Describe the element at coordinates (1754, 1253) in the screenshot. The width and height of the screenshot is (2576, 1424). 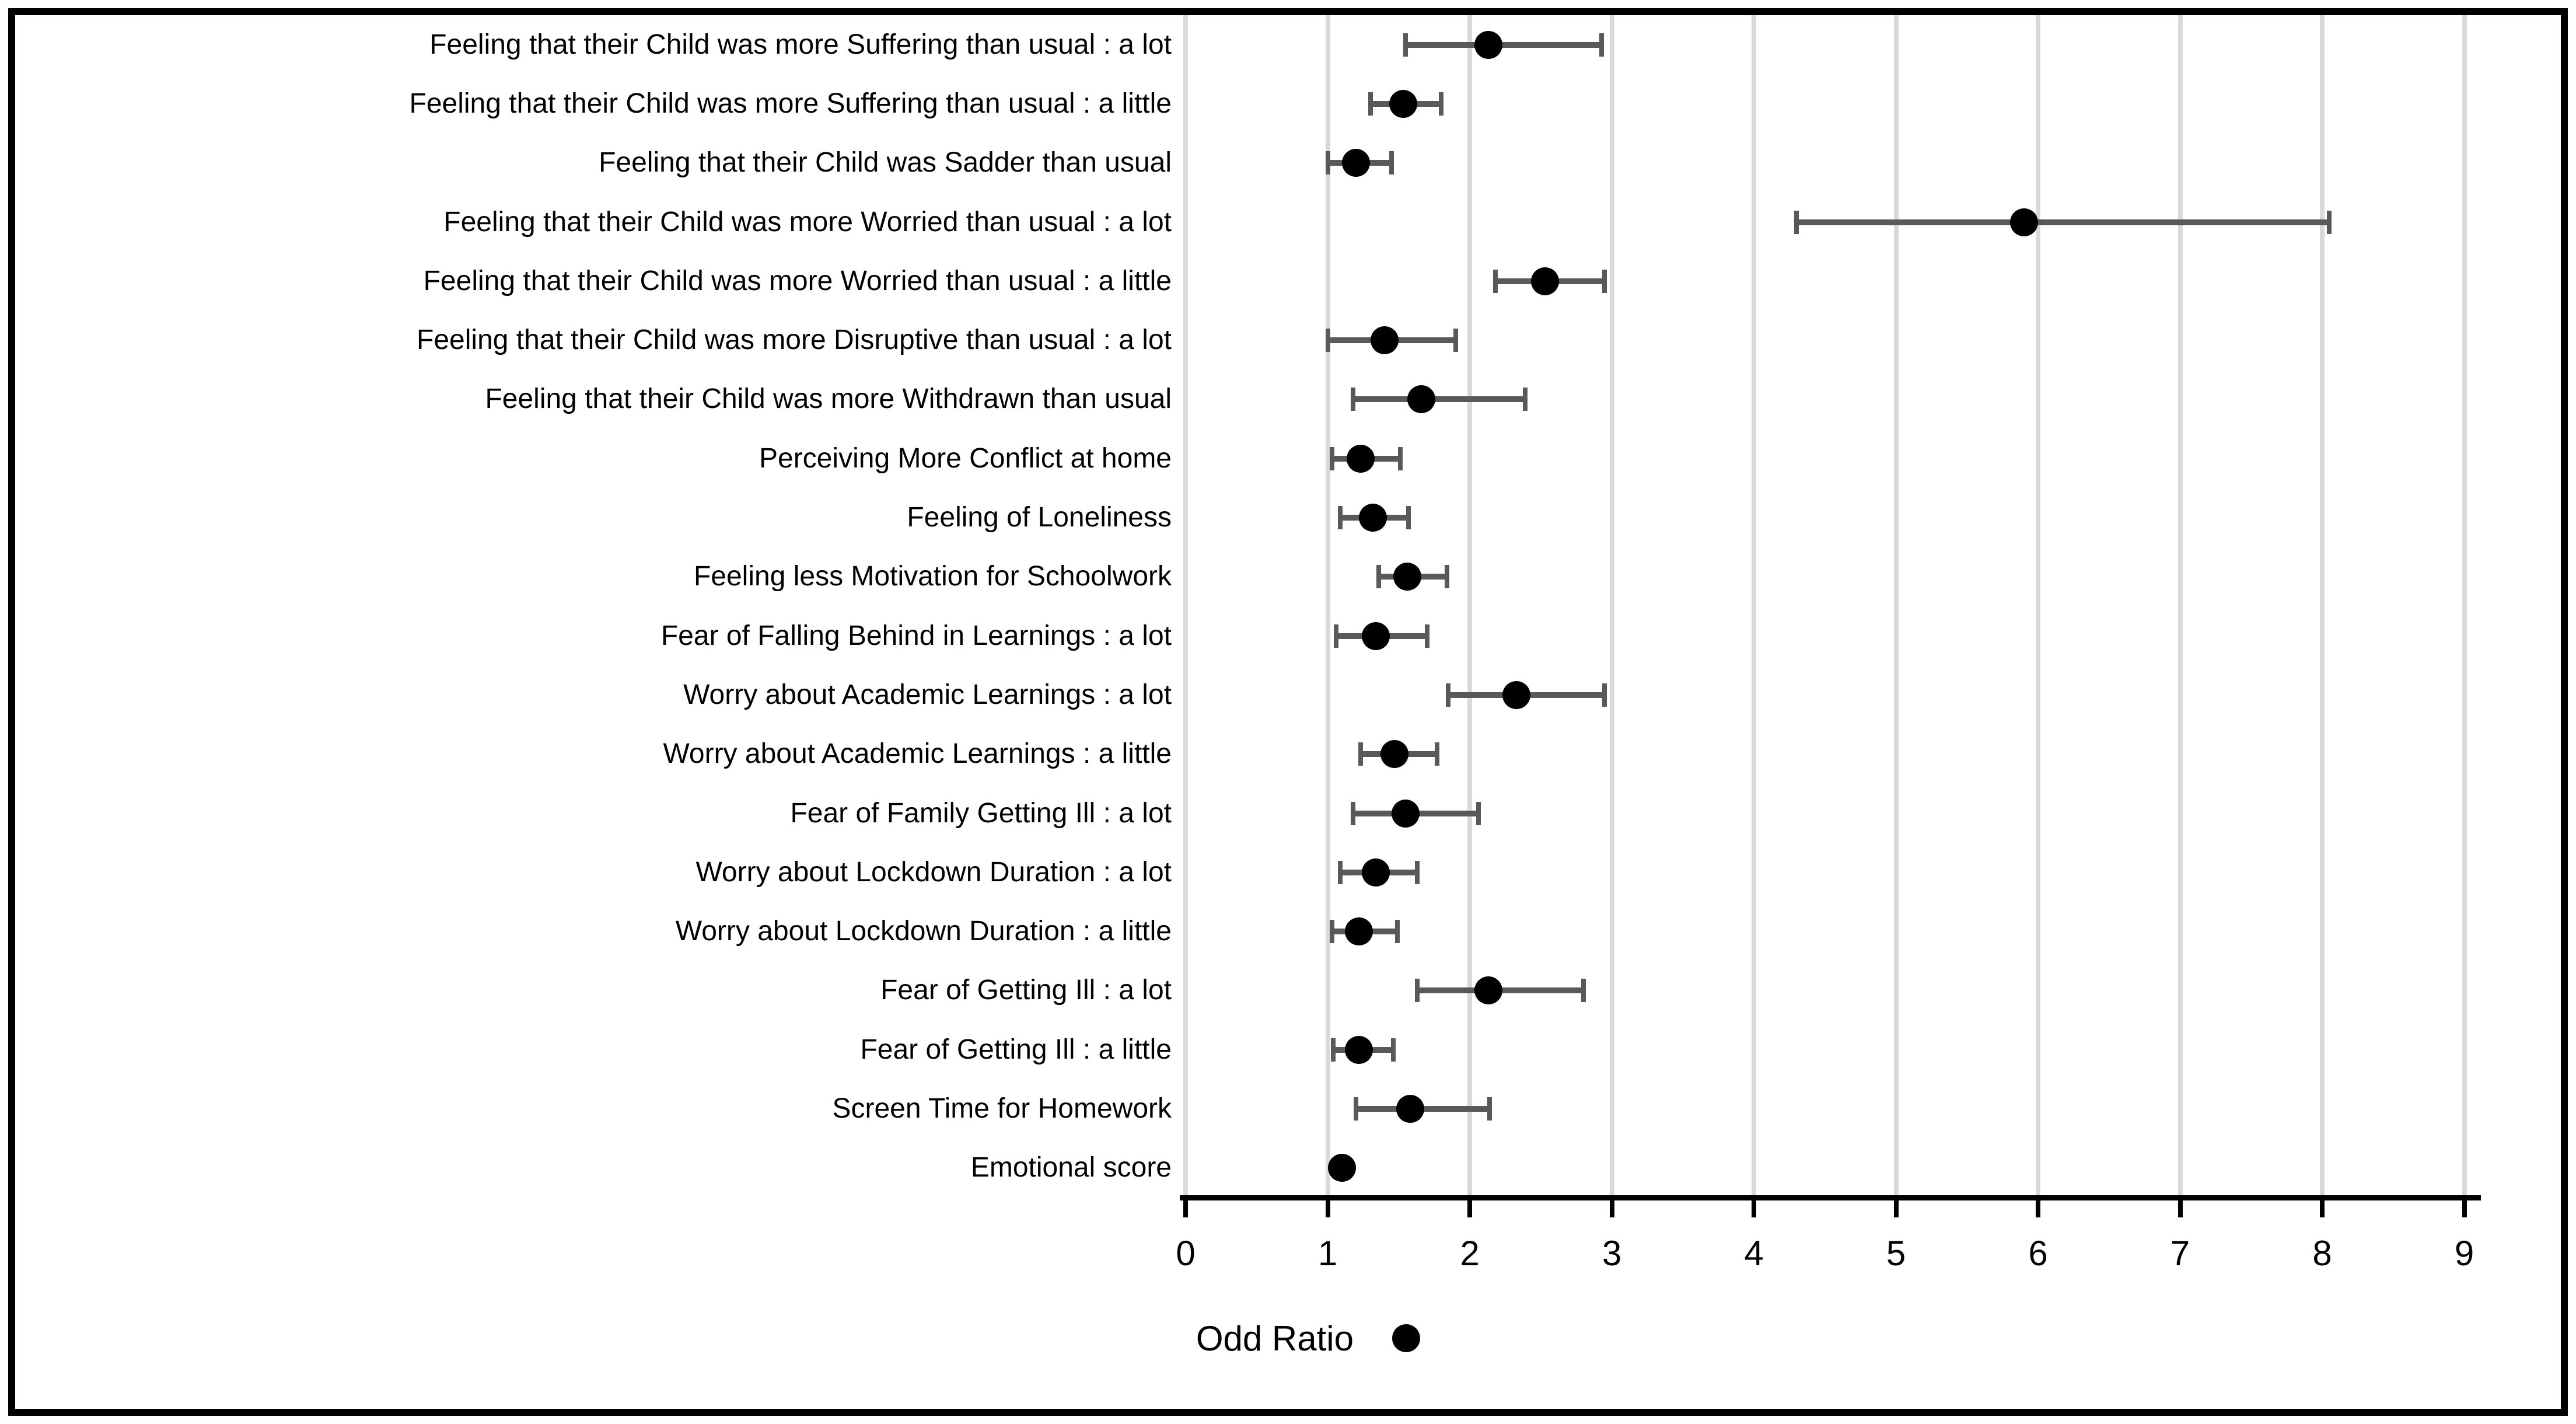
I see `axis-tick-label: 4` at that location.